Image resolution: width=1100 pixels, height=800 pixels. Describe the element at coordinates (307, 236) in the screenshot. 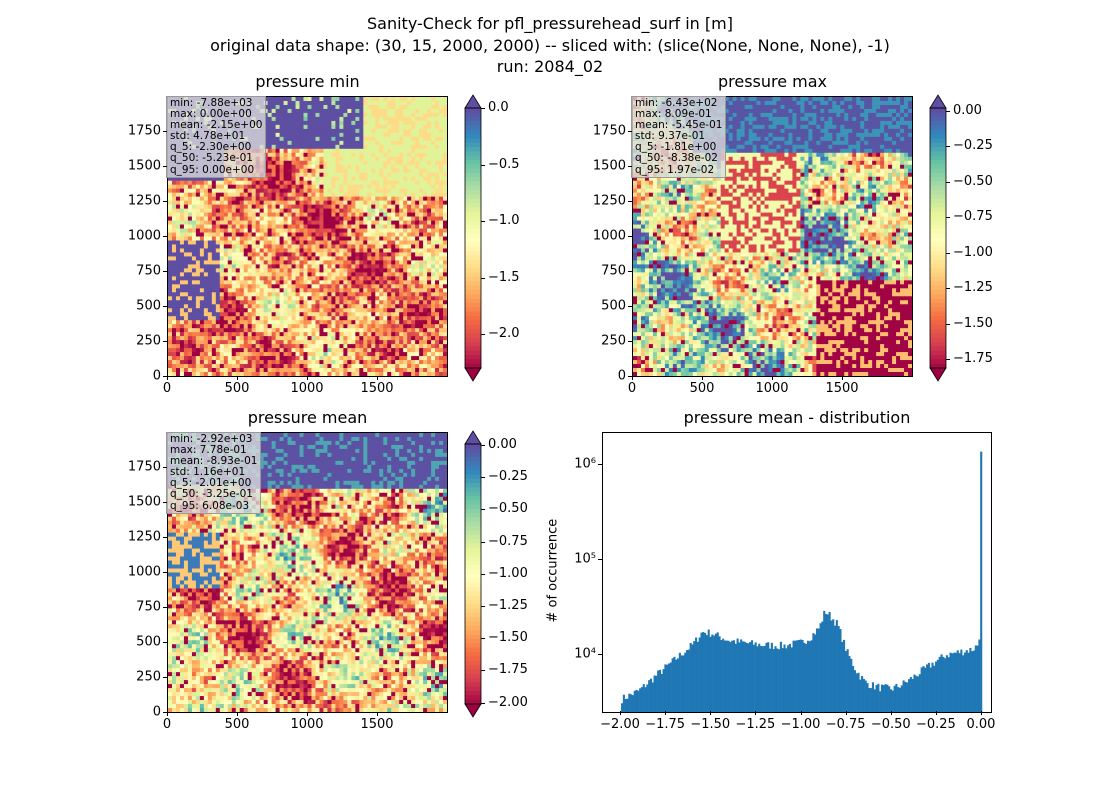

I see `heatmap-pressure-min-image` at that location.